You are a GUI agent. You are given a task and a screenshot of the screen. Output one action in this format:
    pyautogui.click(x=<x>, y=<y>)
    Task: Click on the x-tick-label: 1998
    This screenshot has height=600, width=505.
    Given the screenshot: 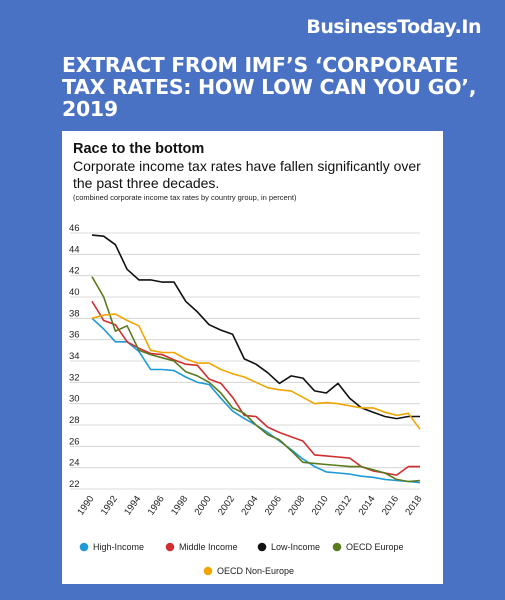 What is the action you would take?
    pyautogui.click(x=179, y=506)
    